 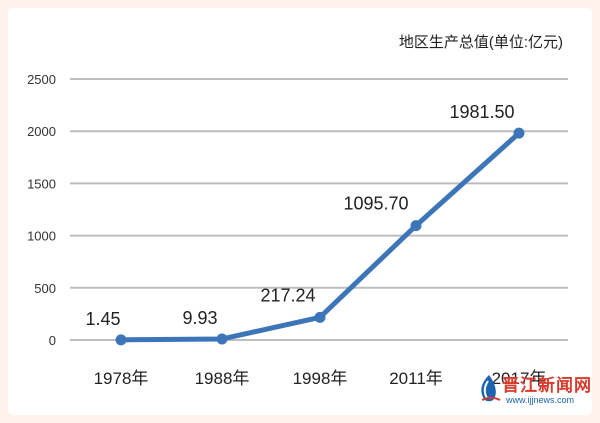 What do you see at coordinates (287, 295) in the screenshot?
I see `data-label: 217.24` at bounding box center [287, 295].